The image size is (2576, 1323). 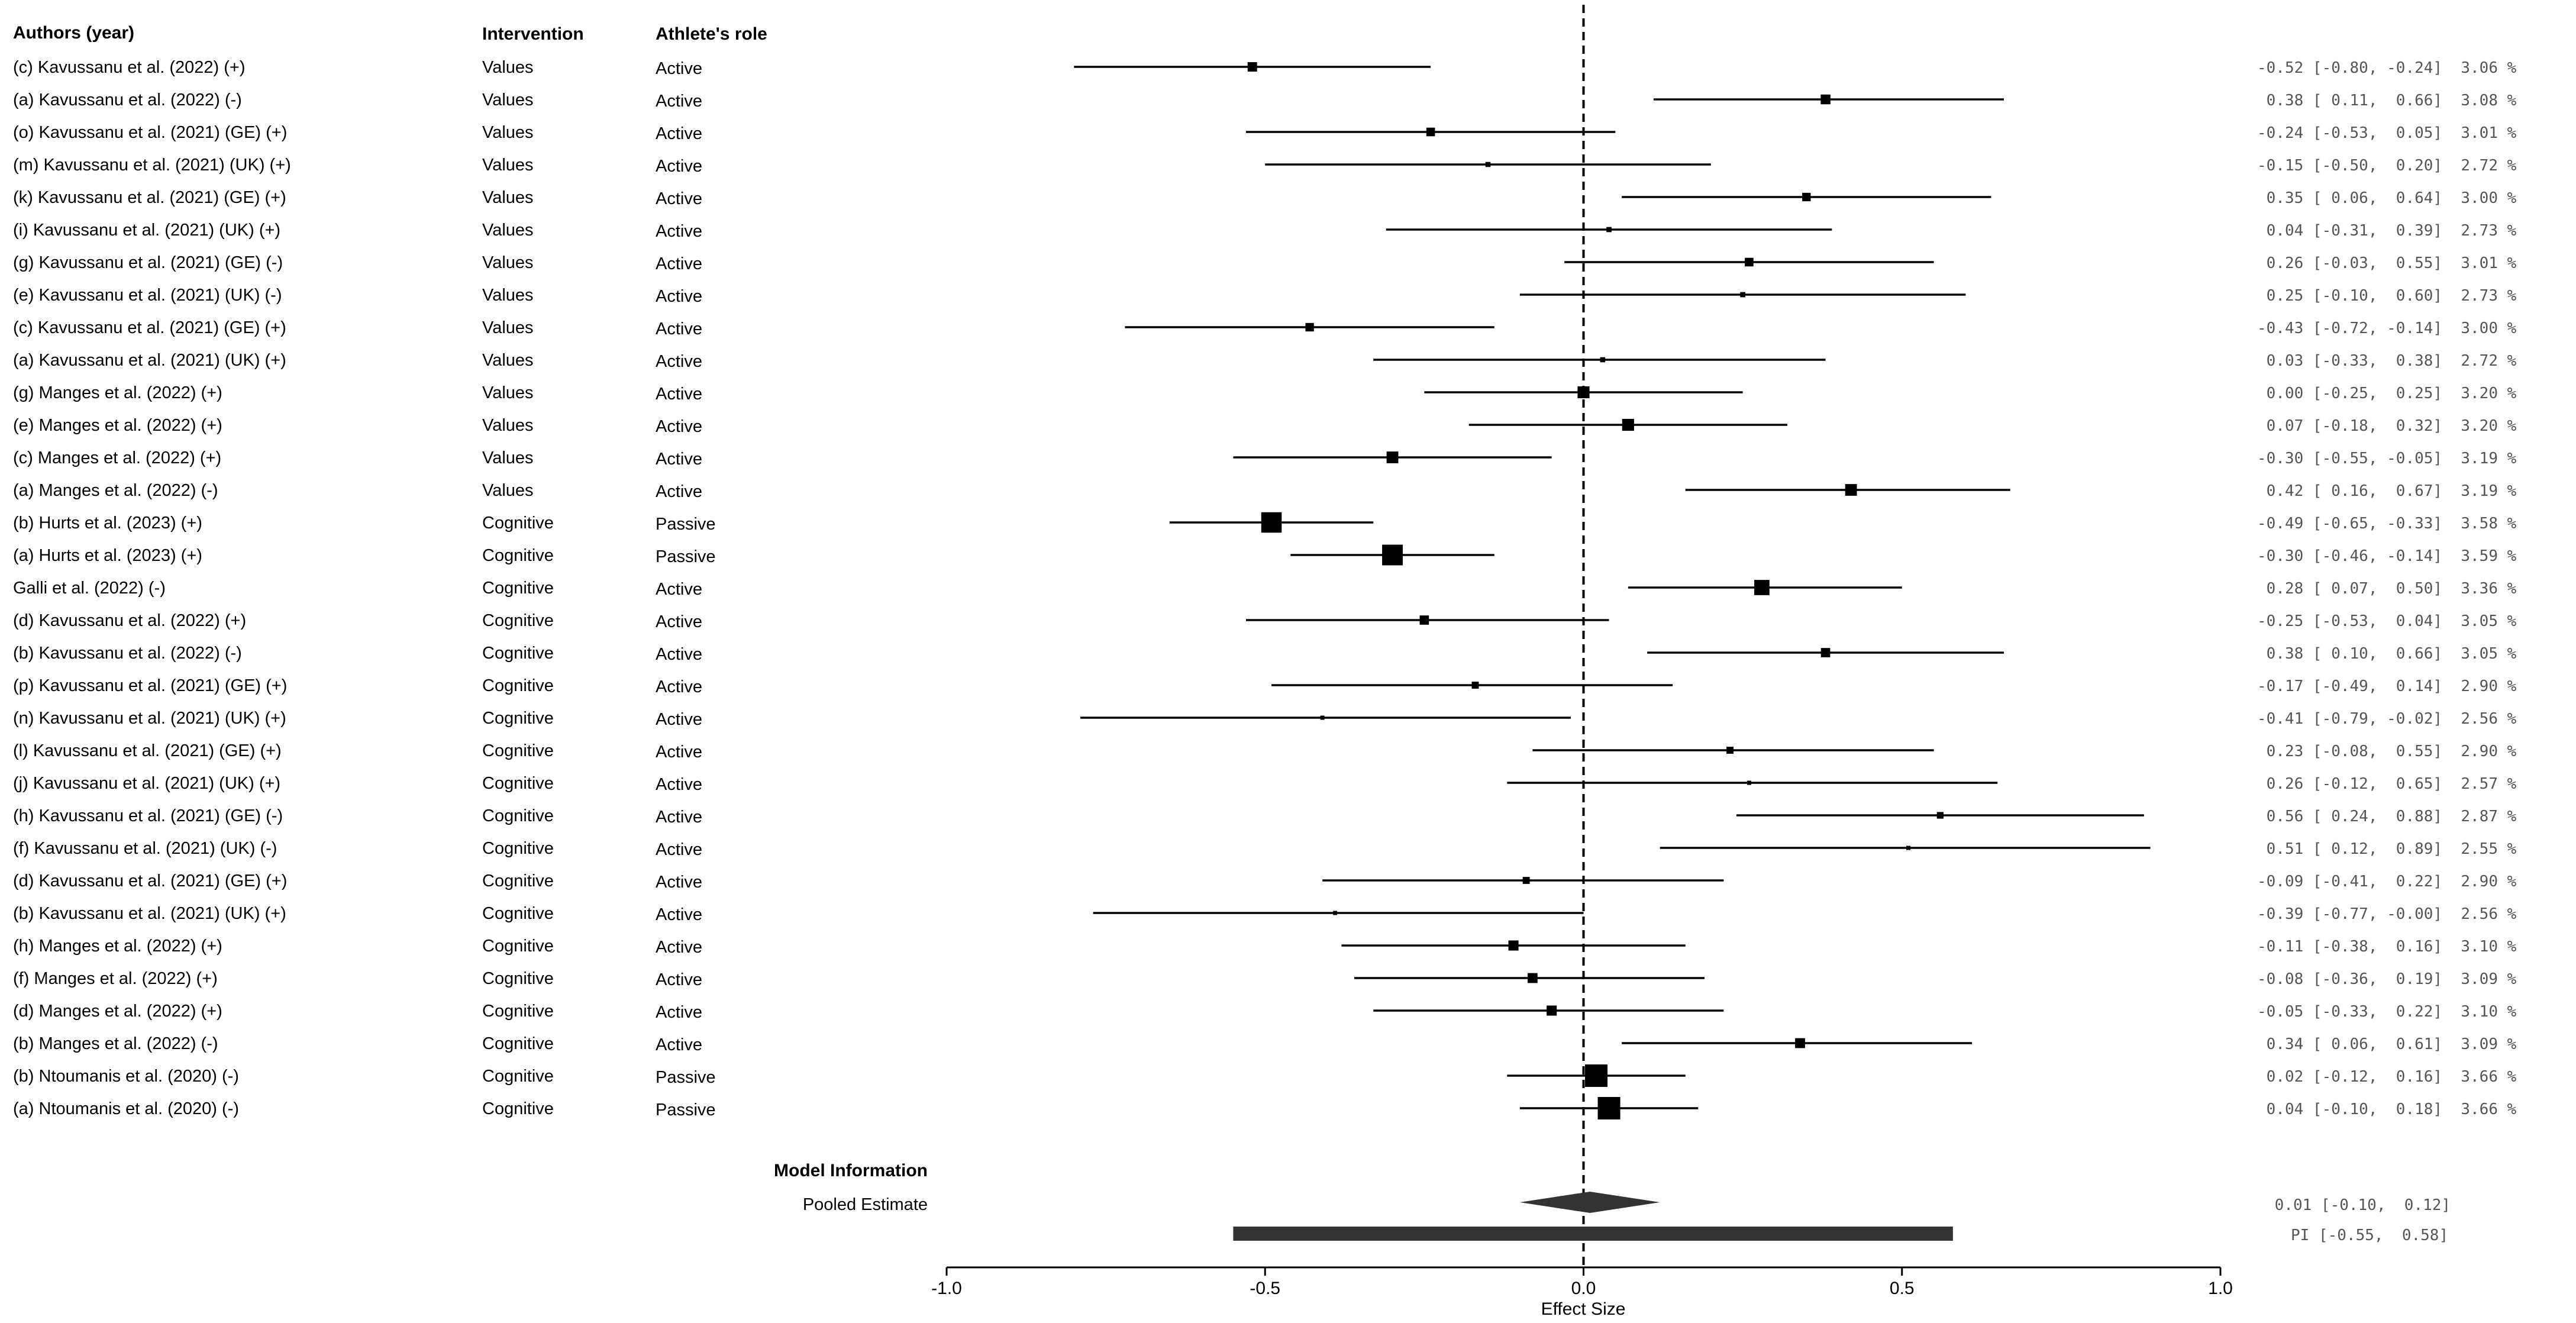 I want to click on study-label: (j) Kavussanu et al. (2021) (UK) (+), so click(x=146, y=783).